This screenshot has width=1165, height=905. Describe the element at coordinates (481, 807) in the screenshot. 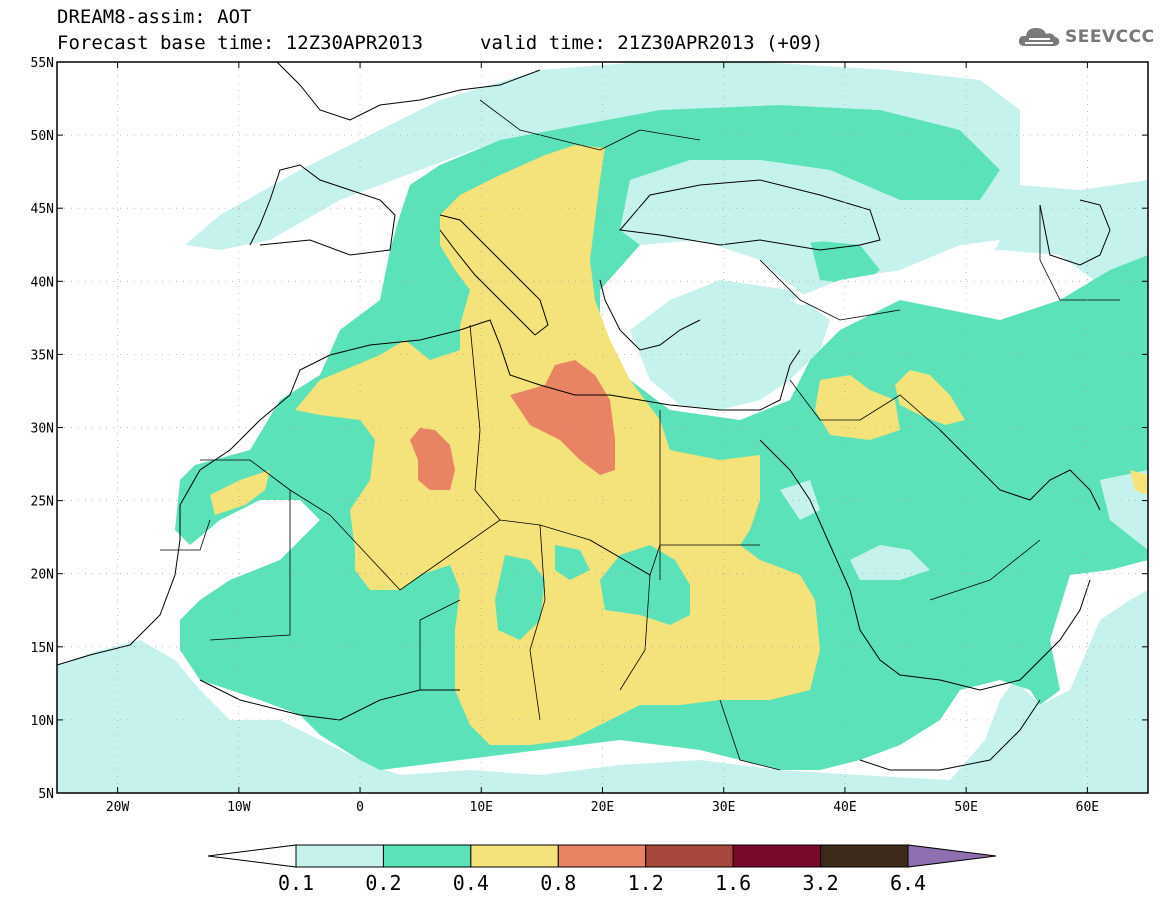

I see `lon-tick-label: 10E` at that location.